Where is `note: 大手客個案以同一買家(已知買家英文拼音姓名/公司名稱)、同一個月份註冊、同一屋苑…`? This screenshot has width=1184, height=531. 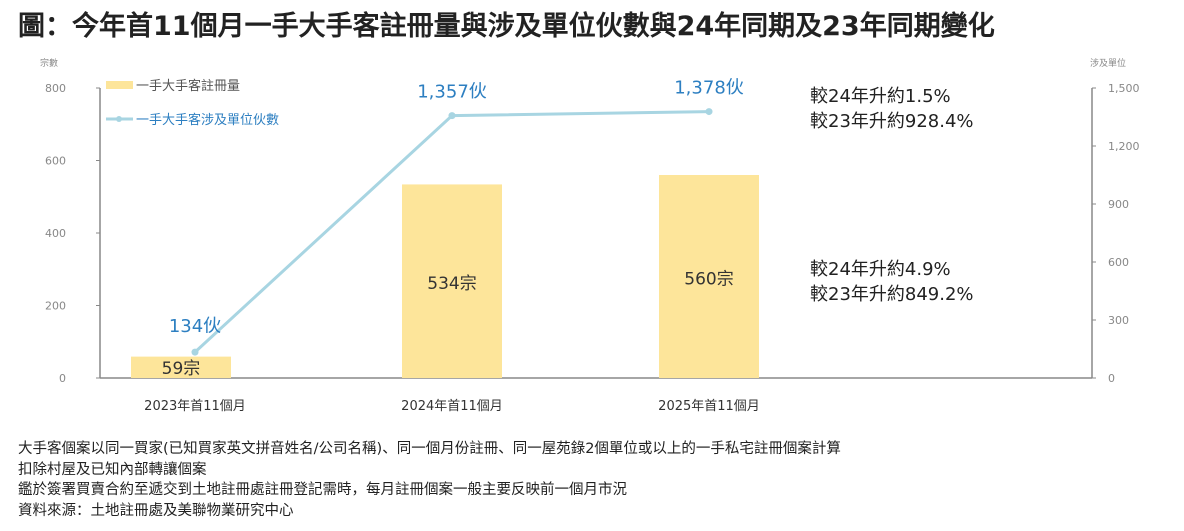
note: 大手客個案以同一買家(已知買家英文拼音姓名/公司名稱)、同一個月份註冊、同一屋苑… is located at coordinates (429, 449).